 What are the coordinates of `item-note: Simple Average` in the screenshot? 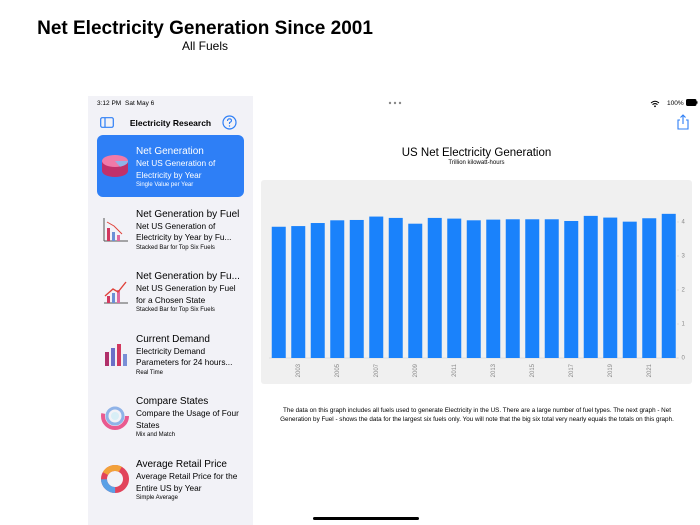 It's located at (157, 498).